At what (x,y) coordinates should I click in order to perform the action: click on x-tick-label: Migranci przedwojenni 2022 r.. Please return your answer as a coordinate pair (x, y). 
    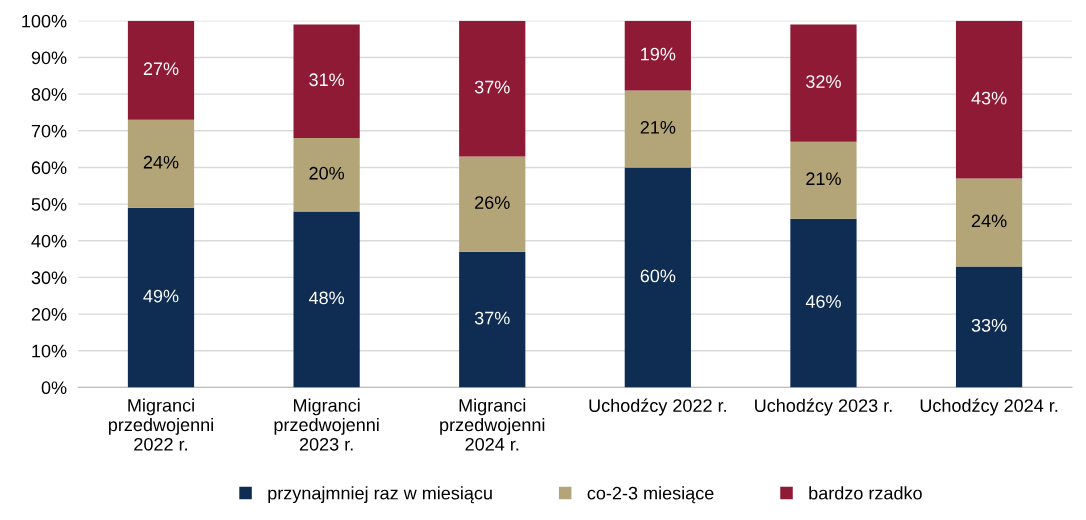
    Looking at the image, I should click on (160, 424).